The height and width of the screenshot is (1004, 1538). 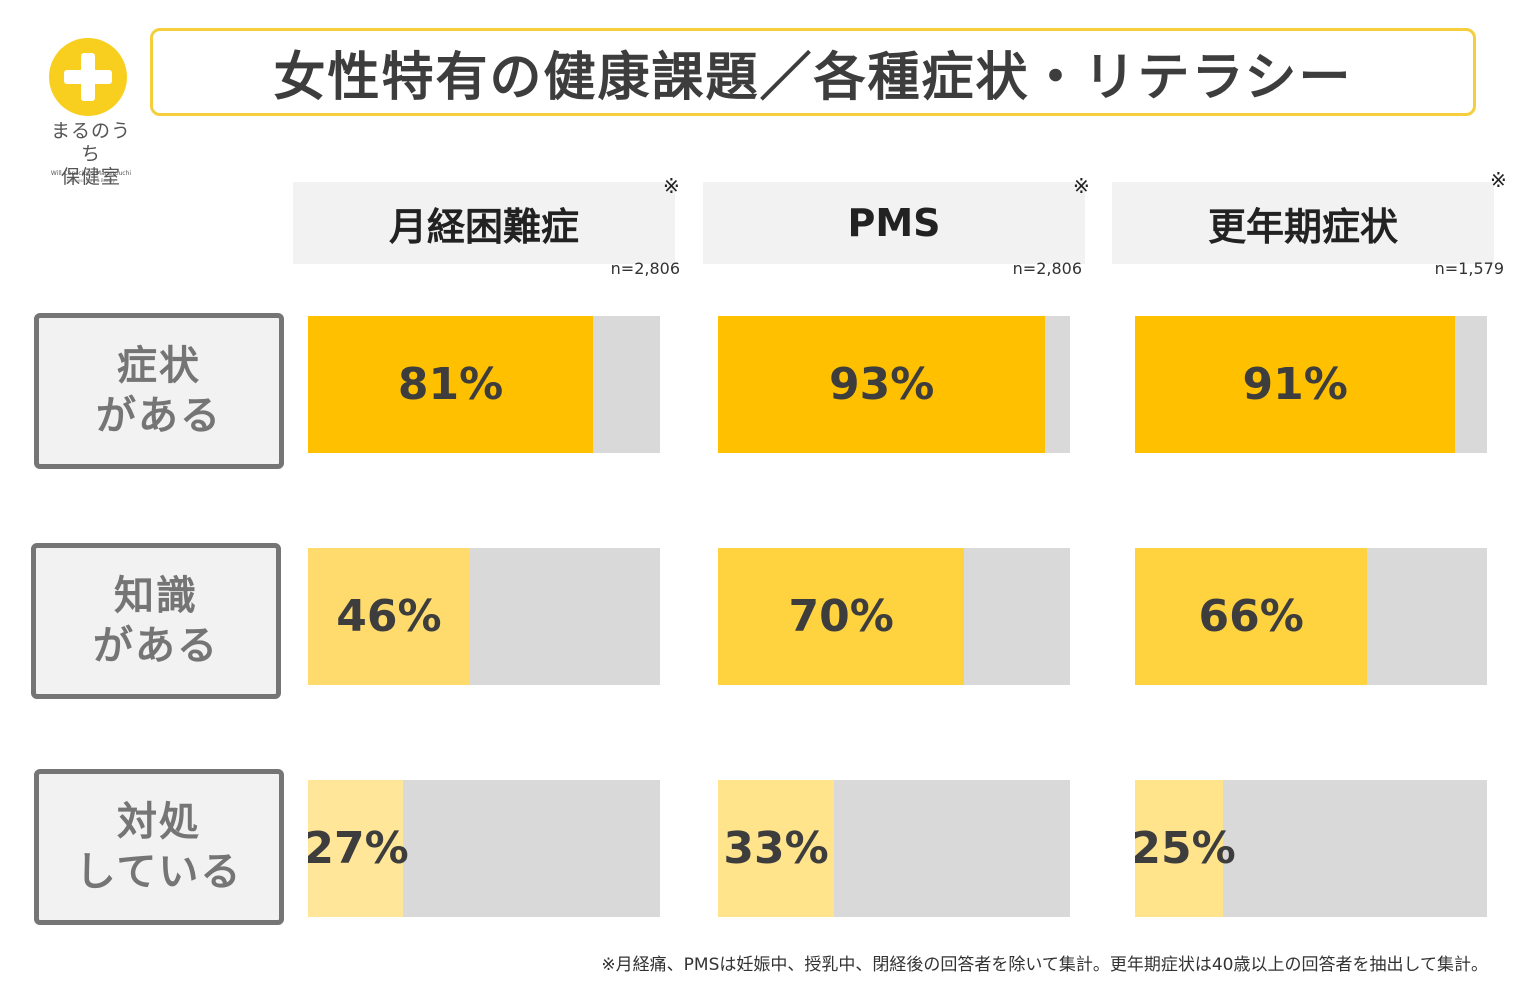 I want to click on bar-value-label: 27%, so click(x=358, y=848).